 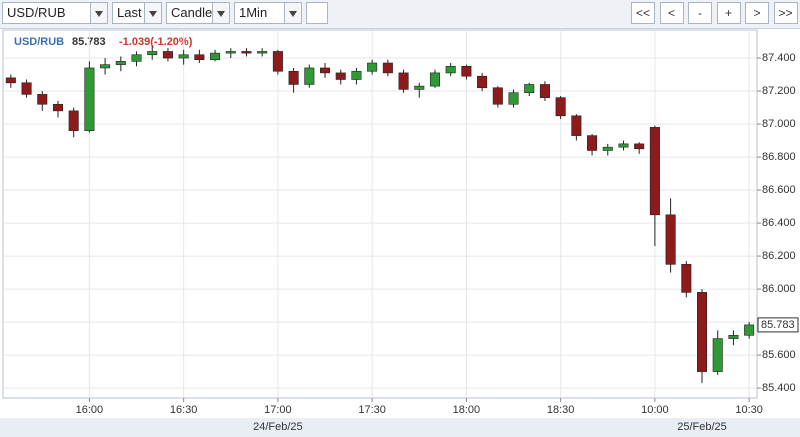 I want to click on y-tick-label: 86.600, so click(x=779, y=190).